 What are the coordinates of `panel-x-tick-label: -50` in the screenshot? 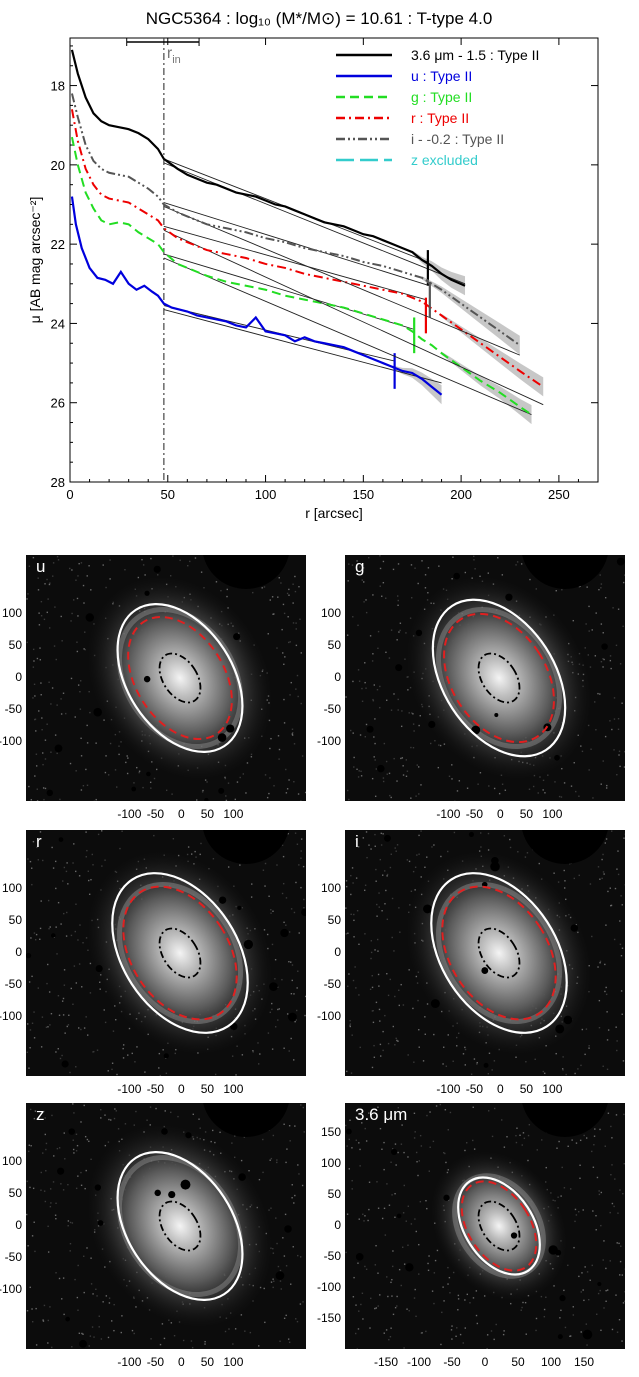 It's located at (474, 1089).